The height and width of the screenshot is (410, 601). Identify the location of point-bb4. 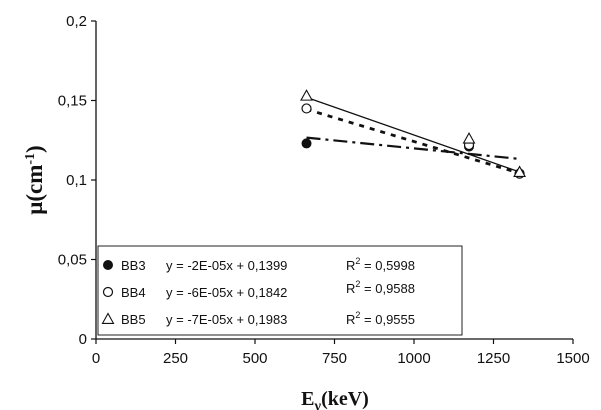
(306, 108).